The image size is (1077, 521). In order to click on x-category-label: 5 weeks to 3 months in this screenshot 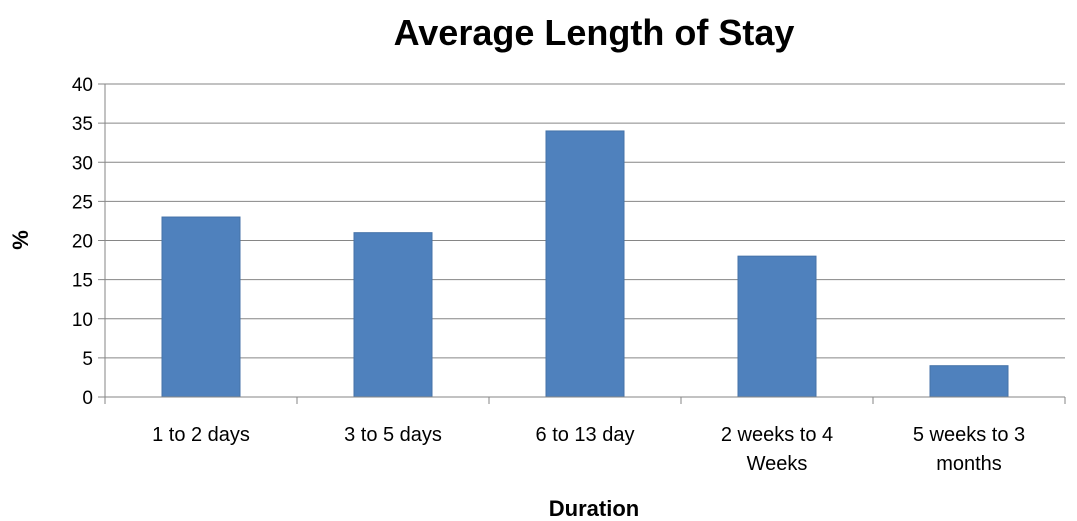, I will do `click(969, 449)`.